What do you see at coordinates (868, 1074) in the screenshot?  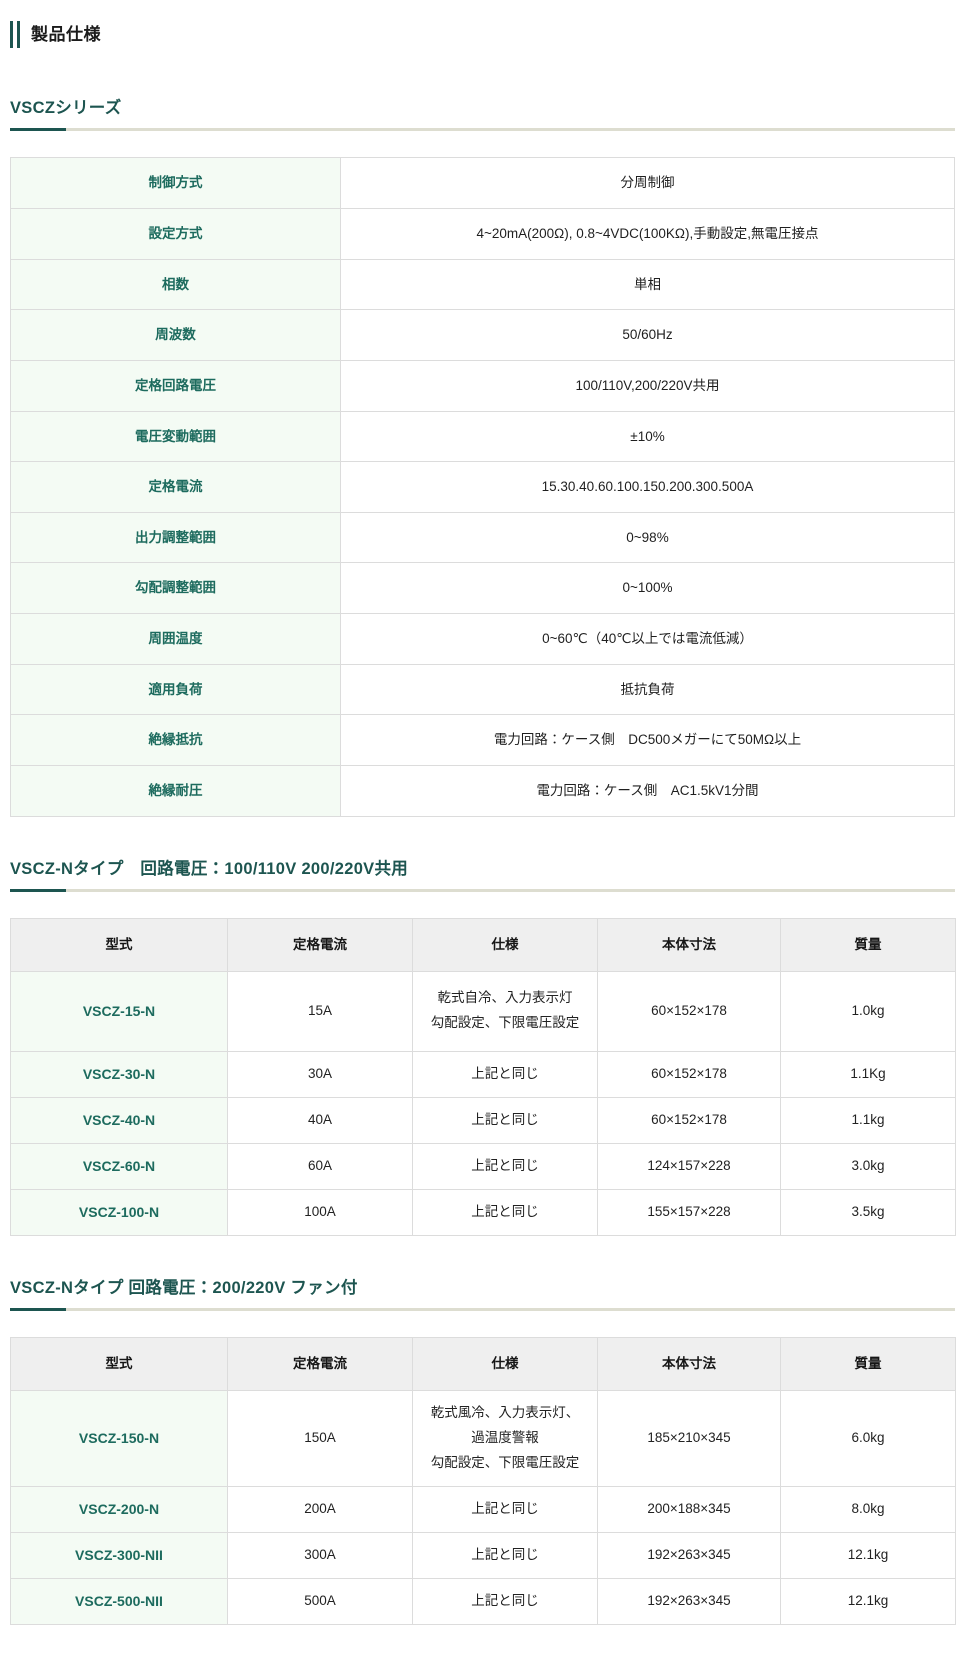 I see `weight: 1.1Kg` at bounding box center [868, 1074].